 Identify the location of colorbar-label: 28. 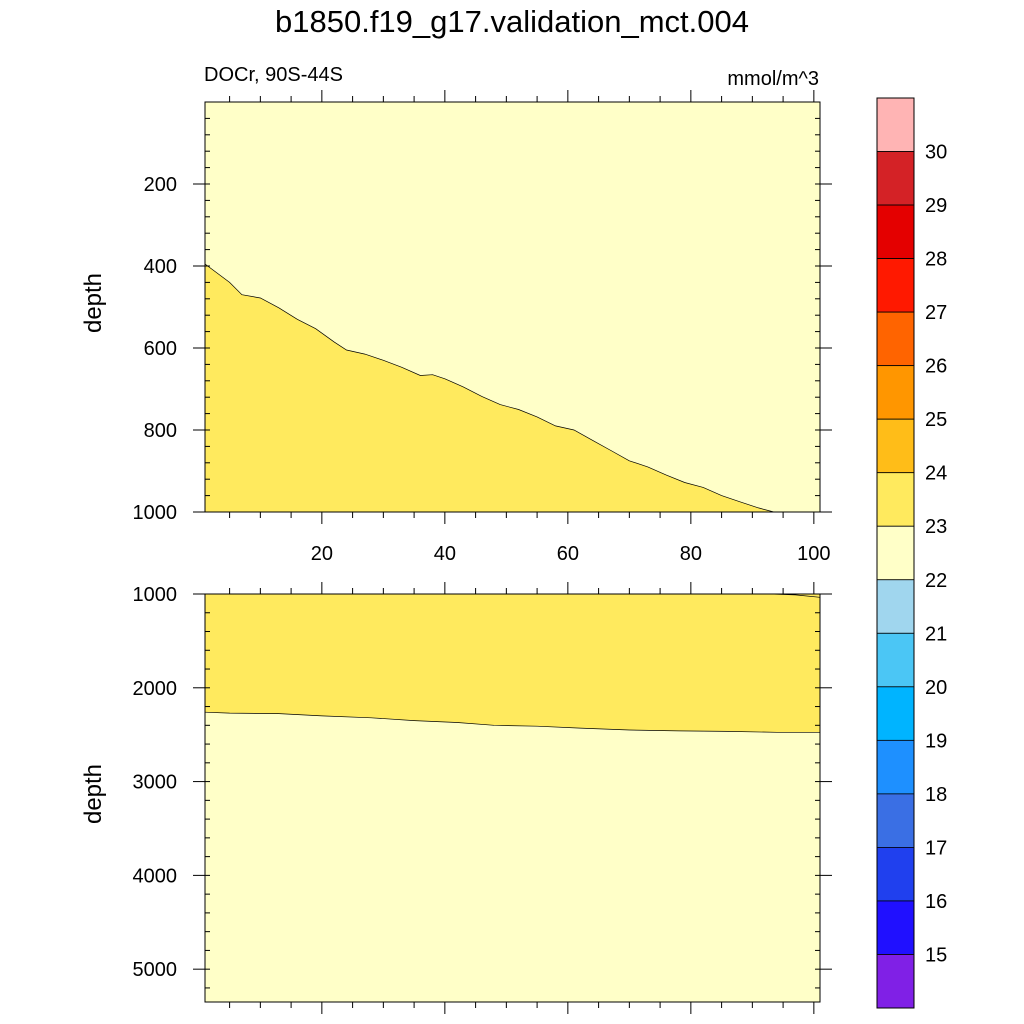
(936, 260).